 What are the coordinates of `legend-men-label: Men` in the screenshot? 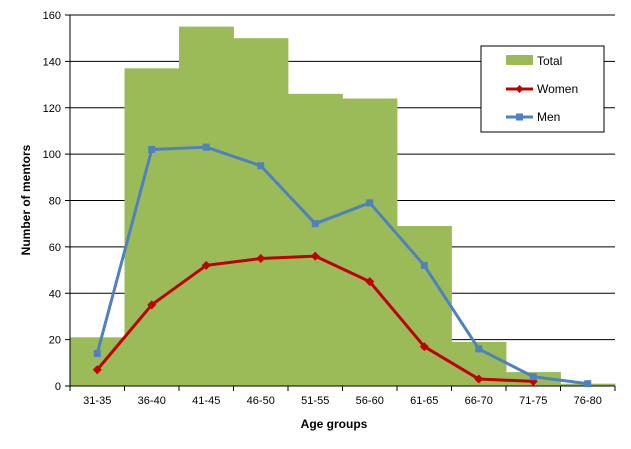 It's located at (548, 117).